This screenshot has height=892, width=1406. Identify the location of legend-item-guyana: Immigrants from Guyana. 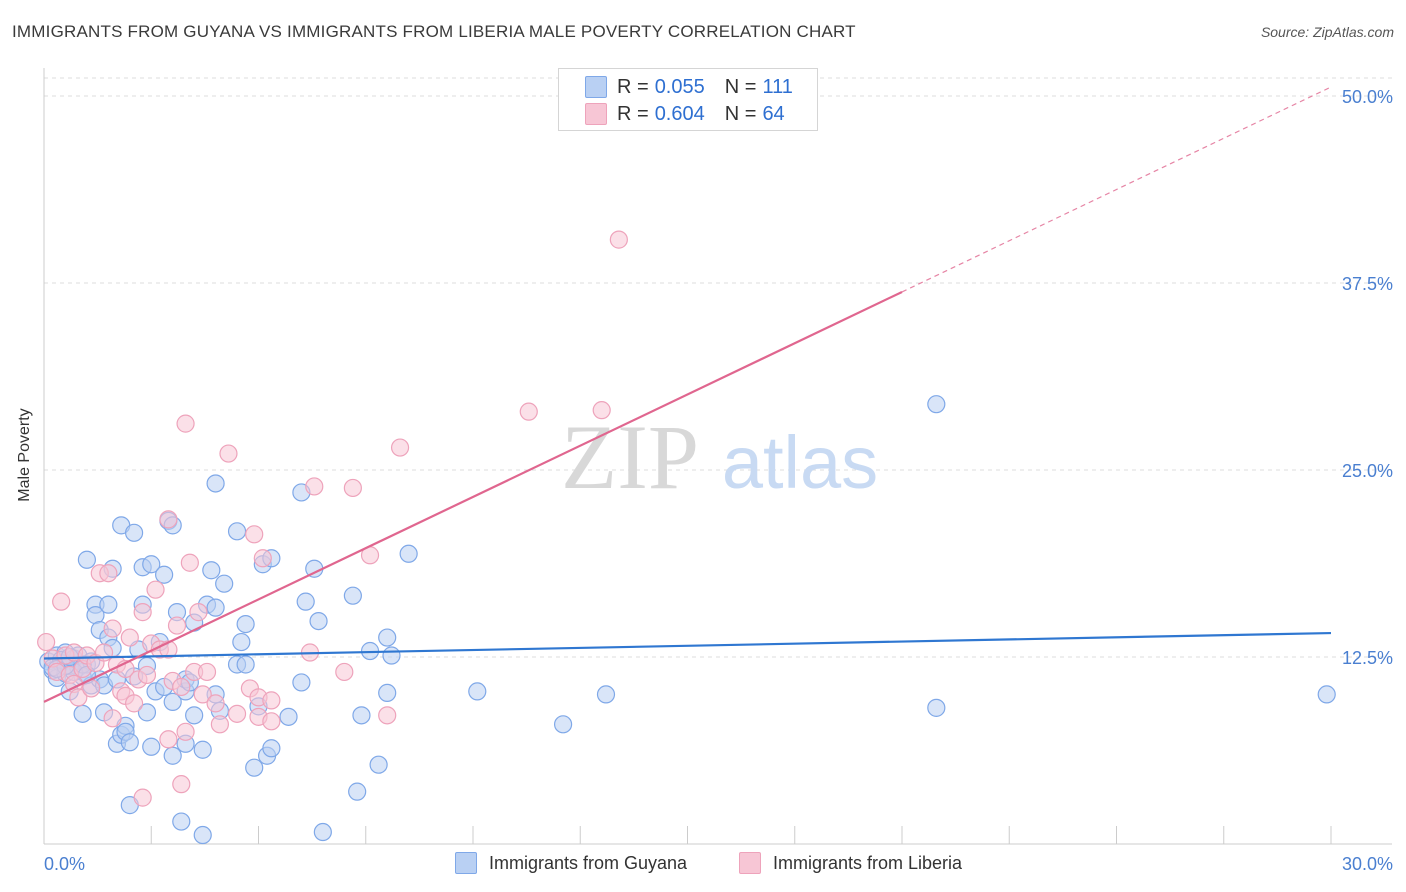
(571, 863).